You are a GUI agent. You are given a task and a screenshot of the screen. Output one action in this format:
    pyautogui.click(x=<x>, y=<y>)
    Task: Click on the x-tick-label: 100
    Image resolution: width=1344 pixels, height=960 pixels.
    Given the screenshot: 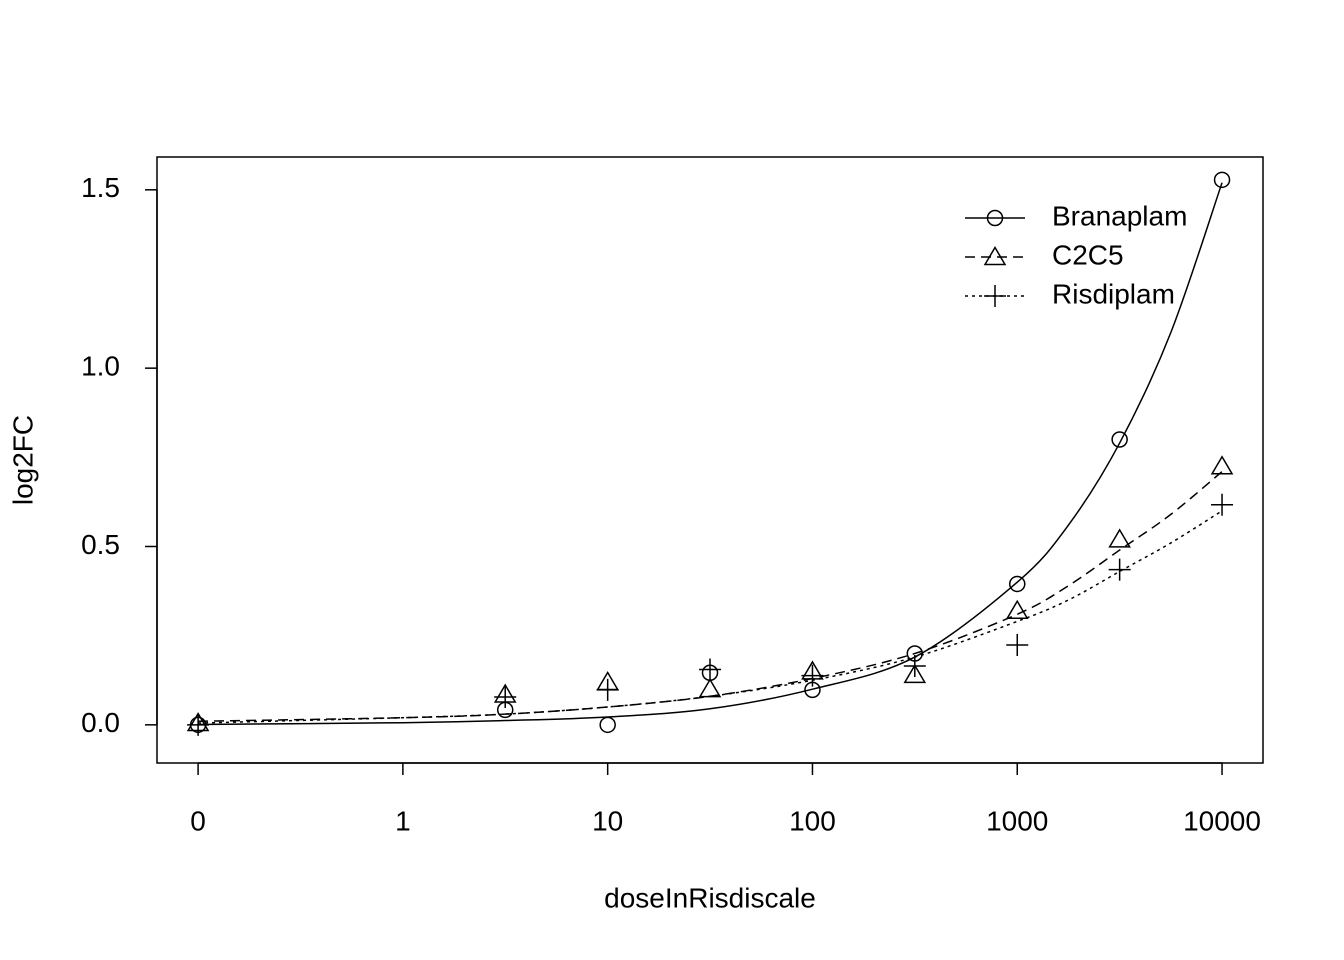 What is the action you would take?
    pyautogui.click(x=812, y=820)
    